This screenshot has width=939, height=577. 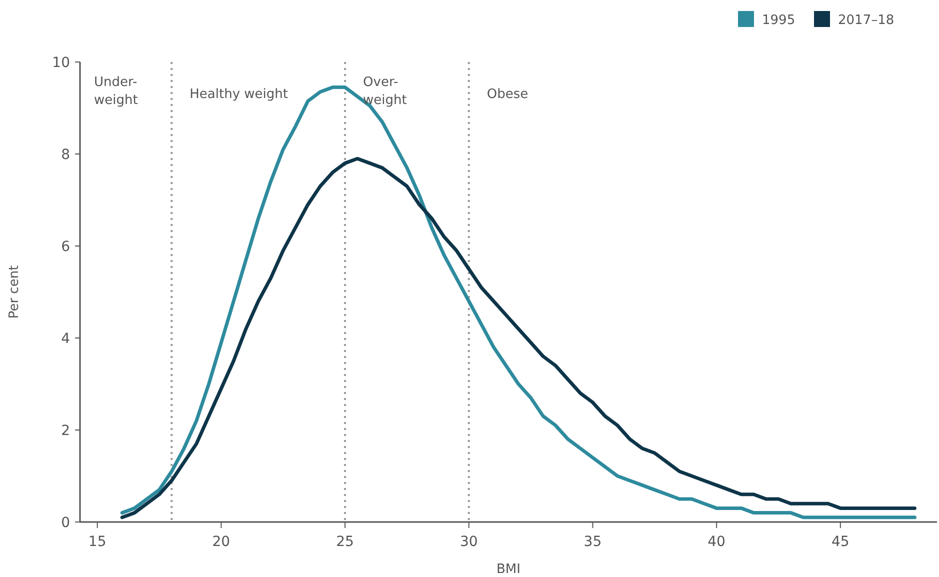 What do you see at coordinates (508, 569) in the screenshot?
I see `x-axis-title: BMI` at bounding box center [508, 569].